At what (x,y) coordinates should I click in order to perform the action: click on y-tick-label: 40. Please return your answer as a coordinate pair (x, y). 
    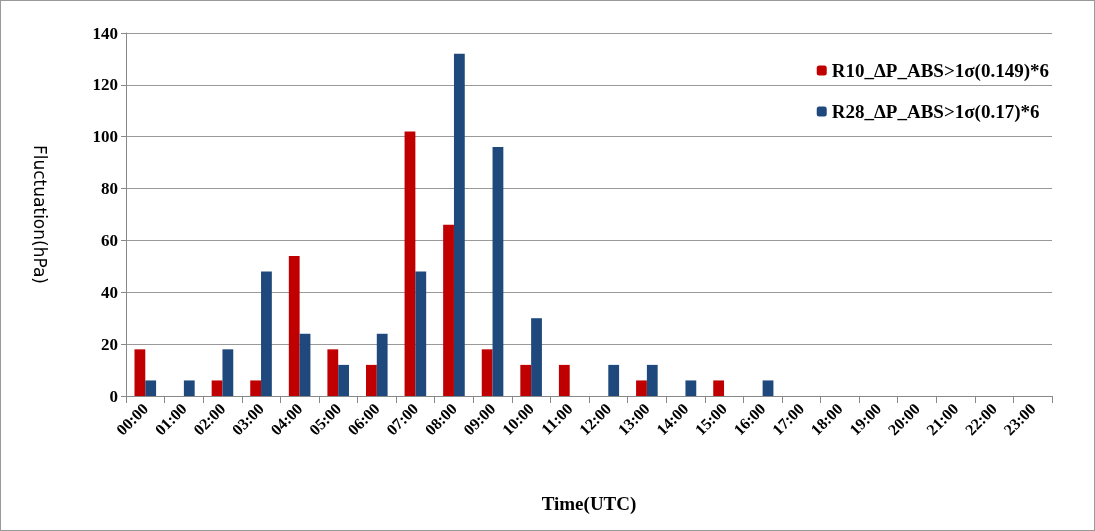
    Looking at the image, I should click on (109, 292).